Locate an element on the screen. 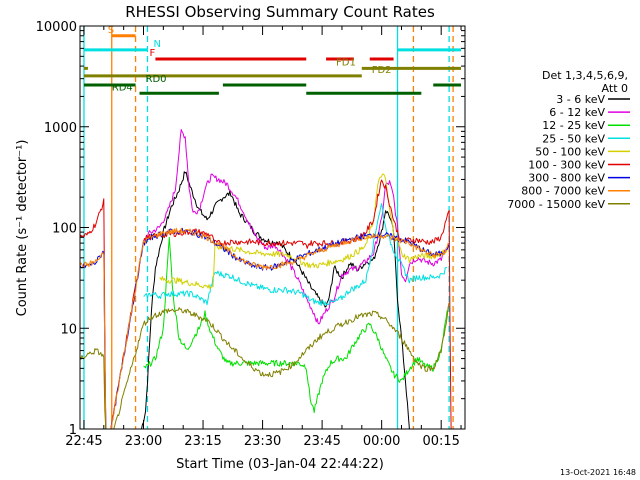 This screenshot has width=640, height=480. x-tick-label: 00:15 is located at coordinates (440, 441).